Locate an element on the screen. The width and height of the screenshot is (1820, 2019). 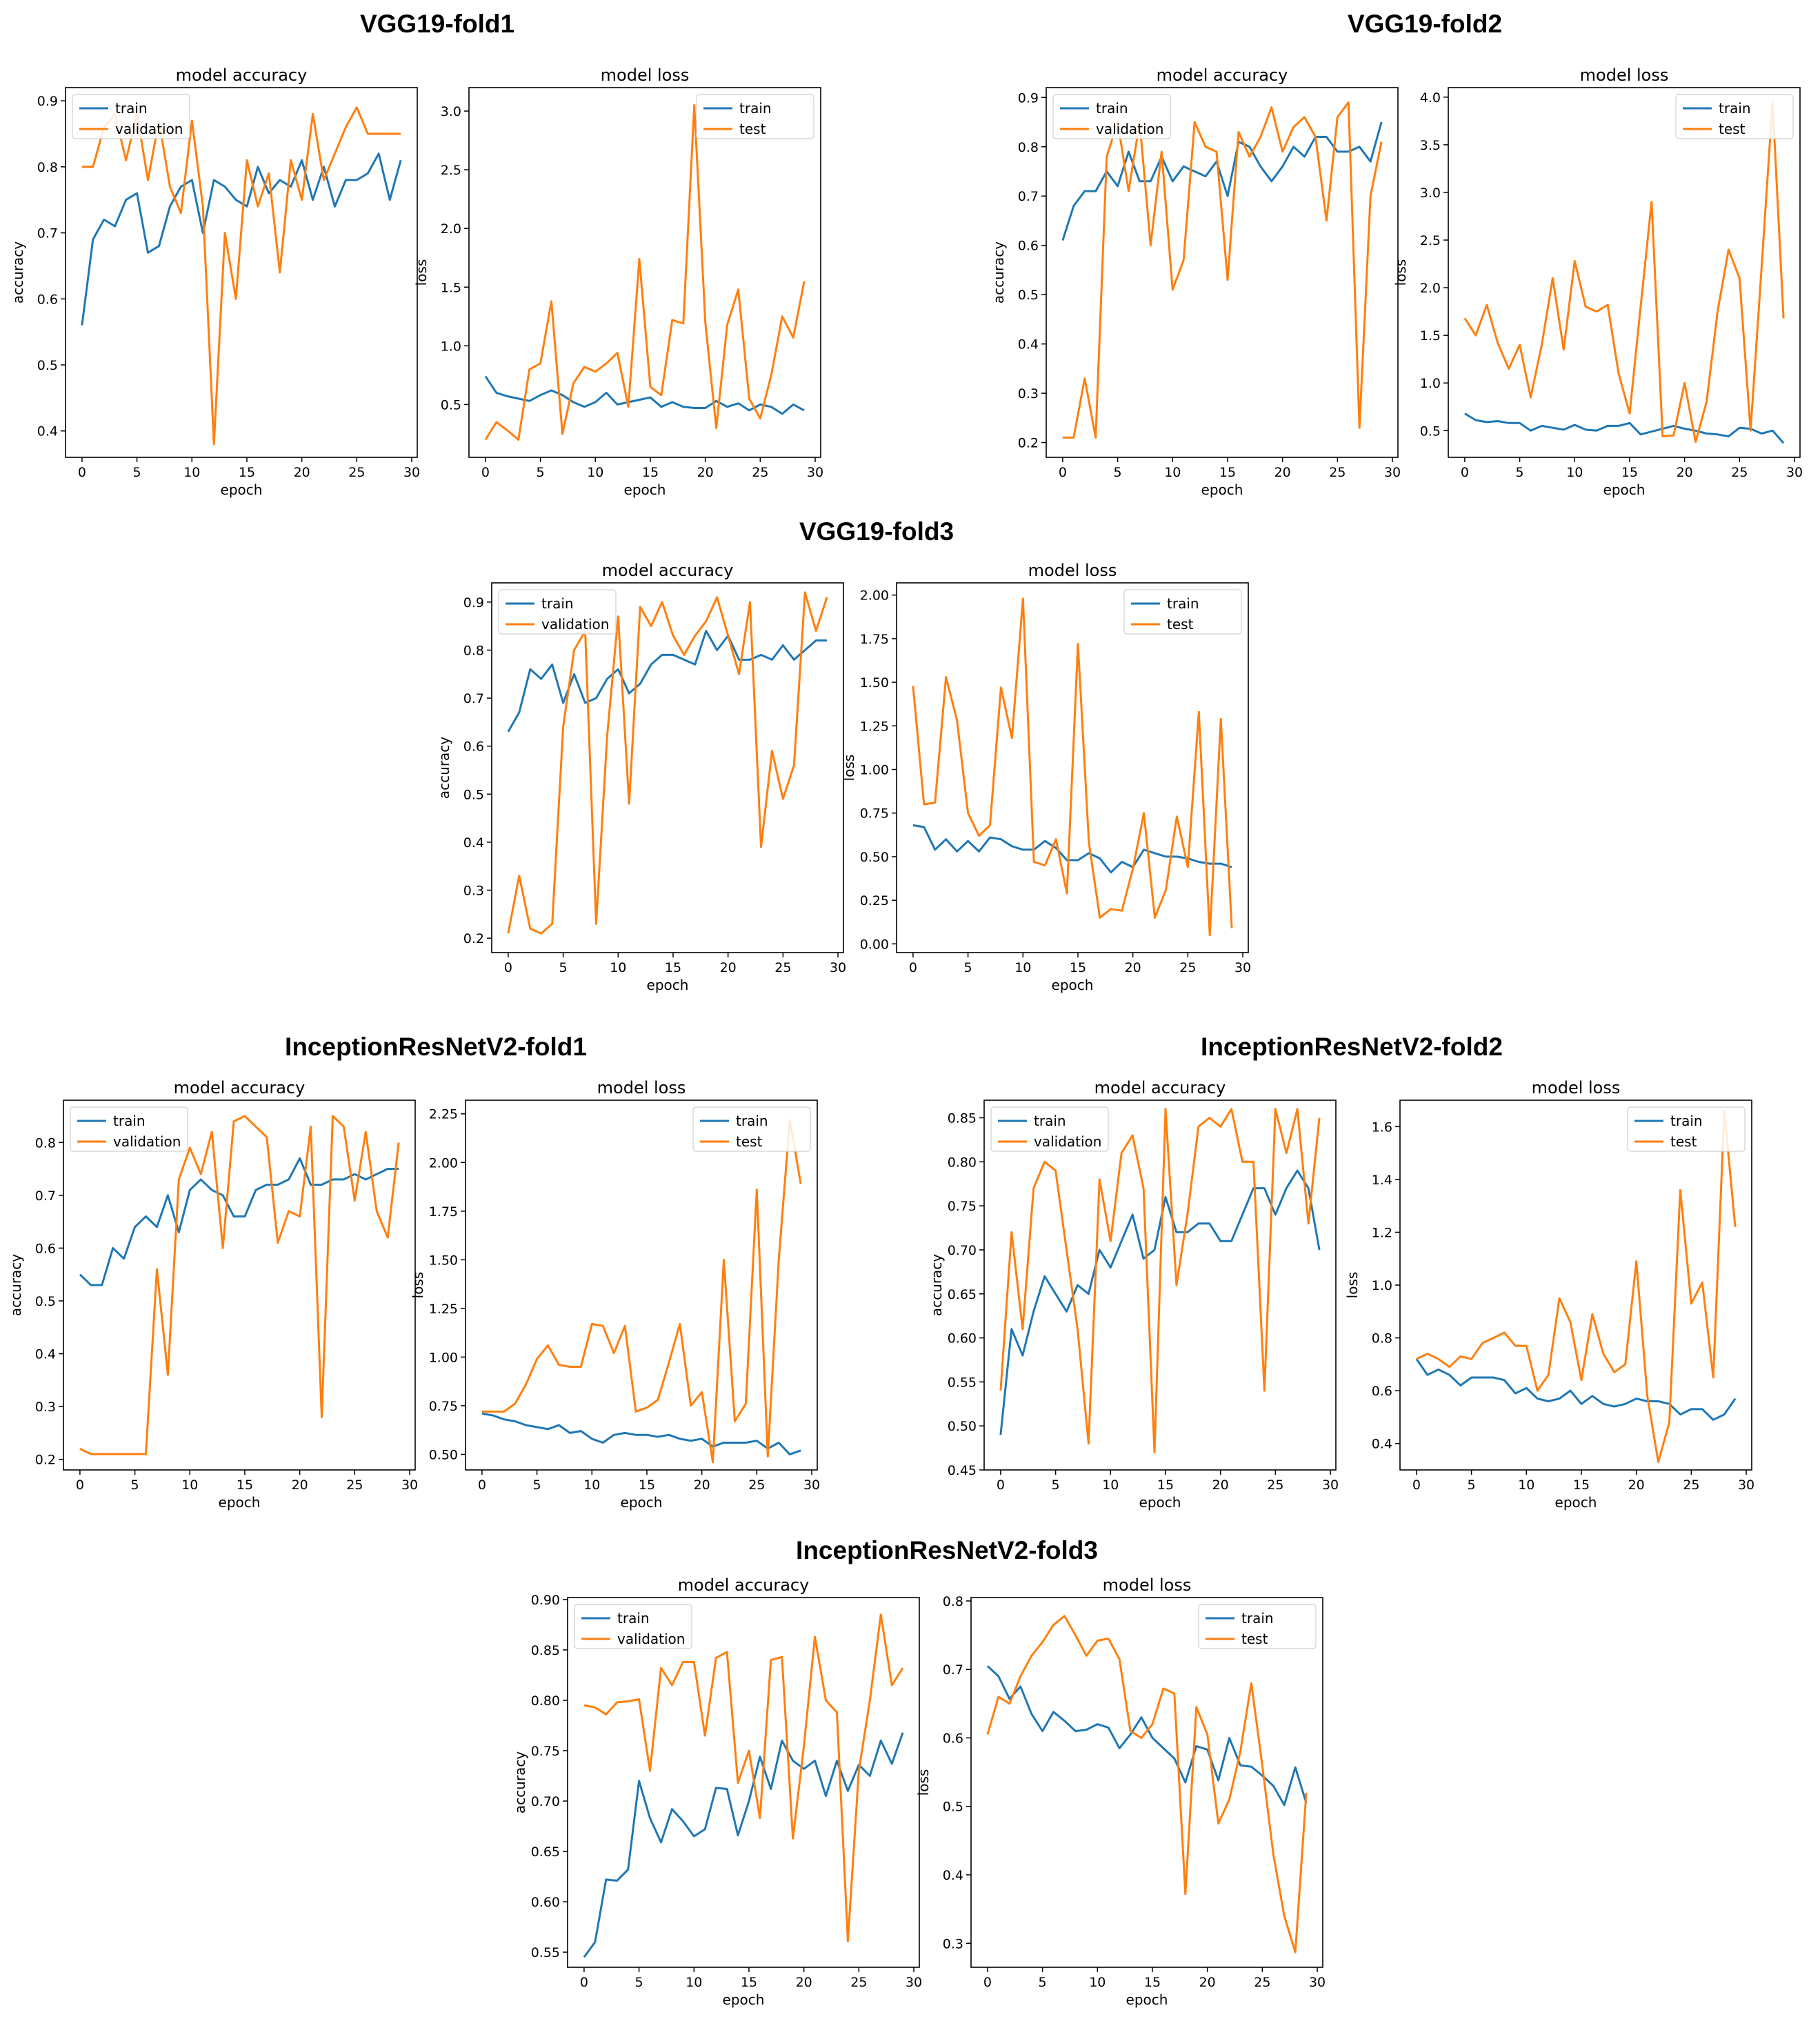
series-line-test is located at coordinates (1576, 1286).